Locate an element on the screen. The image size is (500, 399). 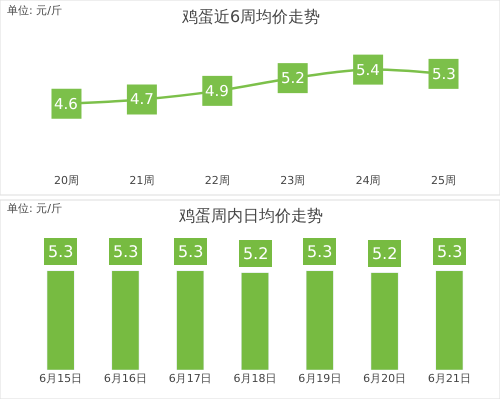
x-tick-label: 6月20日 is located at coordinates (384, 378).